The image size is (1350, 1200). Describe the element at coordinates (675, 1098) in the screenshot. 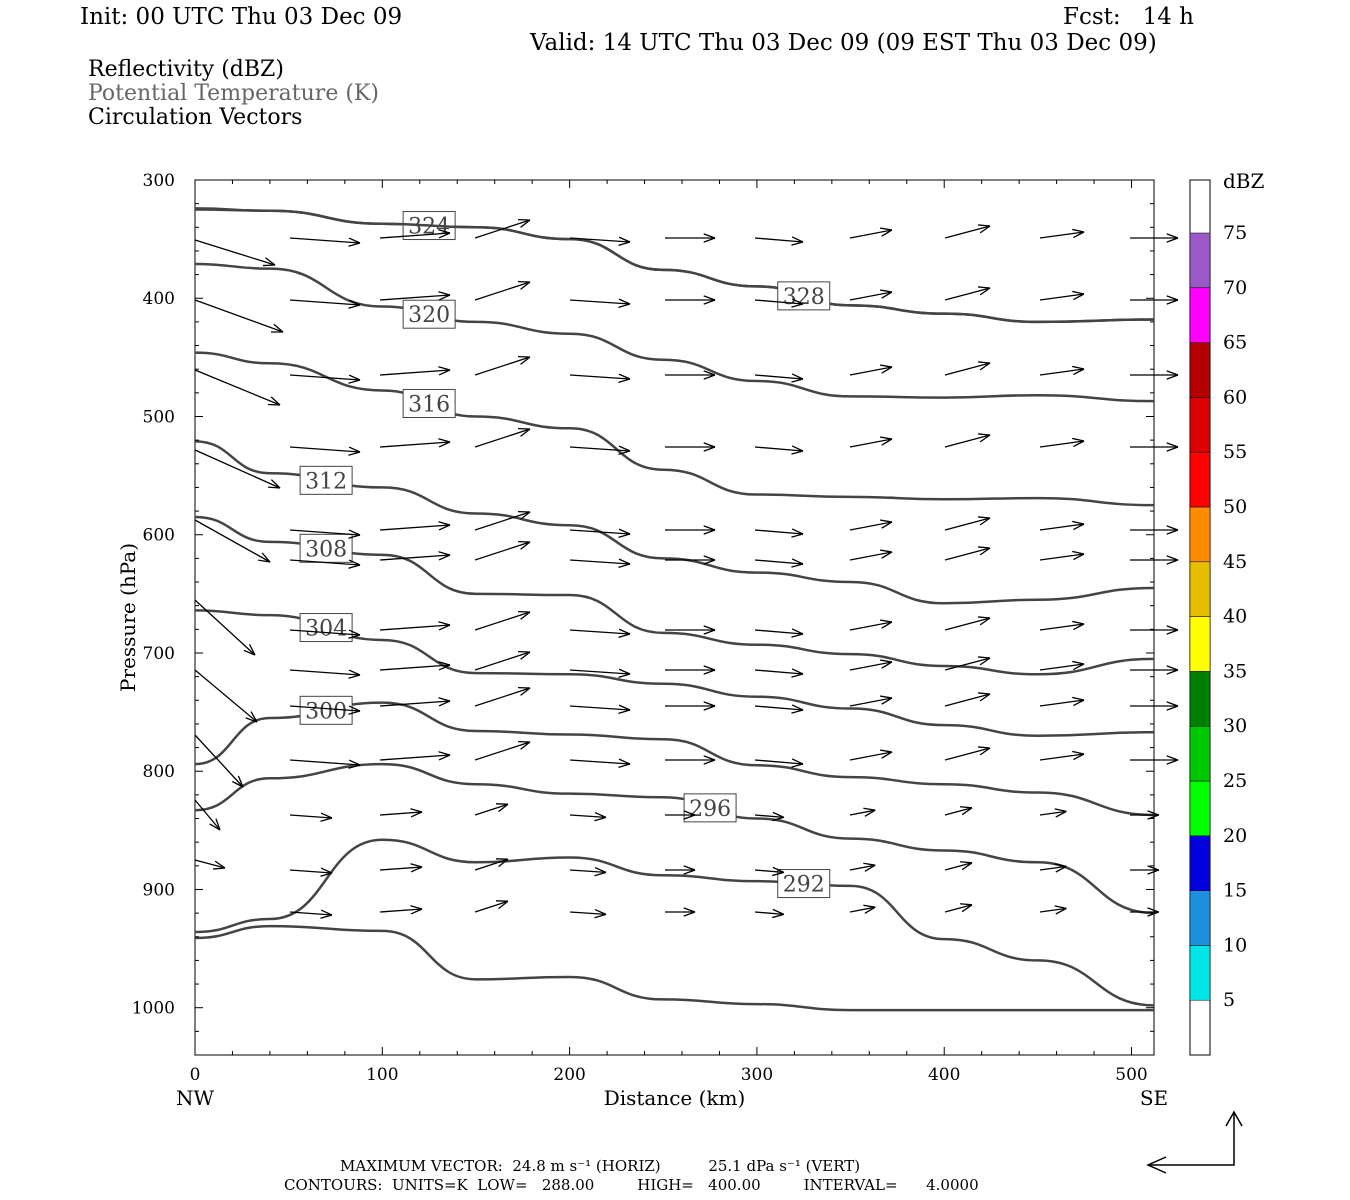

I see `x-axis-title: Distance (km)` at that location.